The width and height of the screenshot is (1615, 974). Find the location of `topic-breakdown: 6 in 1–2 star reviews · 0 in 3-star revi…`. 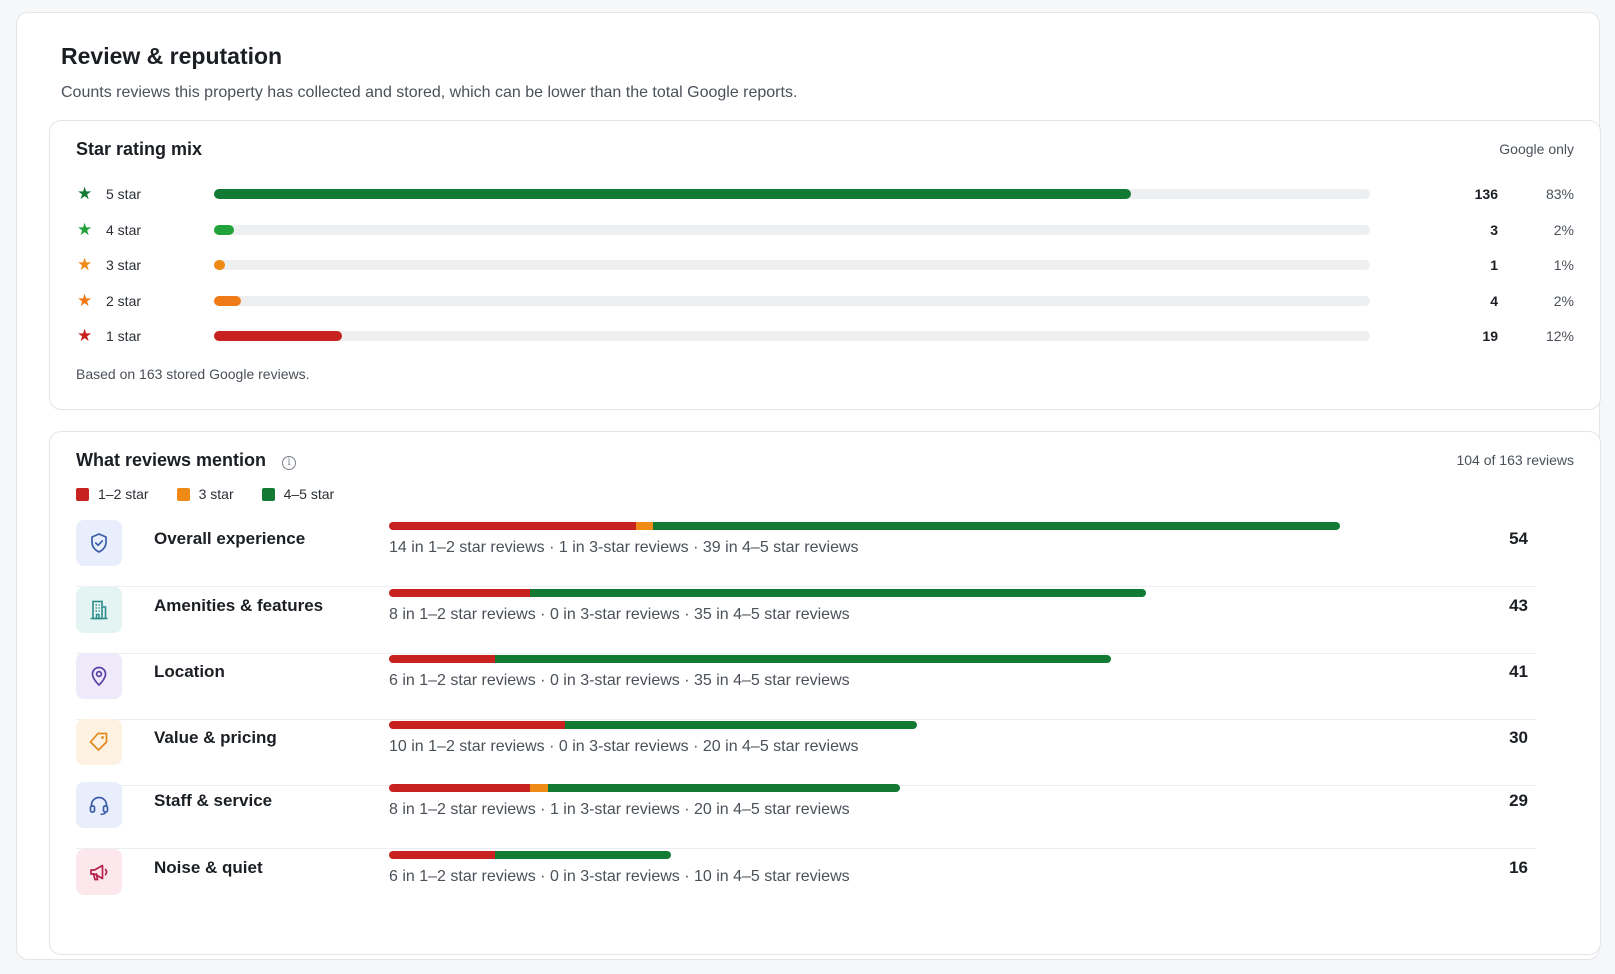

topic-breakdown: 6 in 1–2 star reviews · 0 in 3-star revi… is located at coordinates (619, 680).